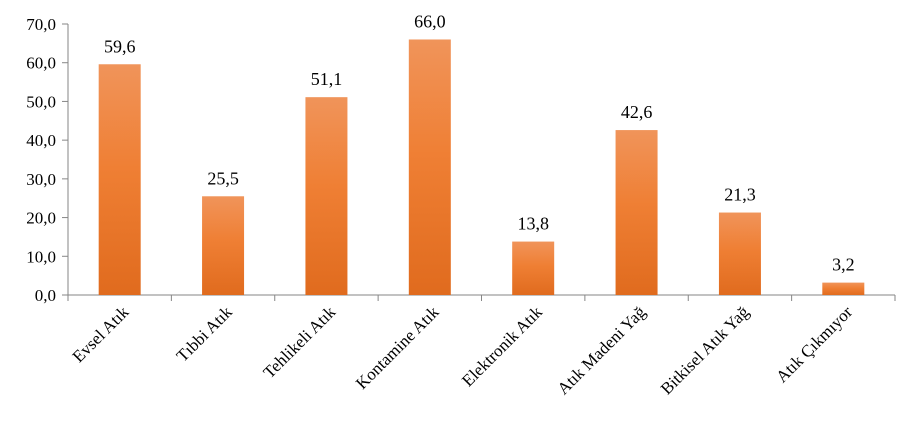 The image size is (897, 446). What do you see at coordinates (41, 218) in the screenshot?
I see `y-tick-label: 20,0` at bounding box center [41, 218].